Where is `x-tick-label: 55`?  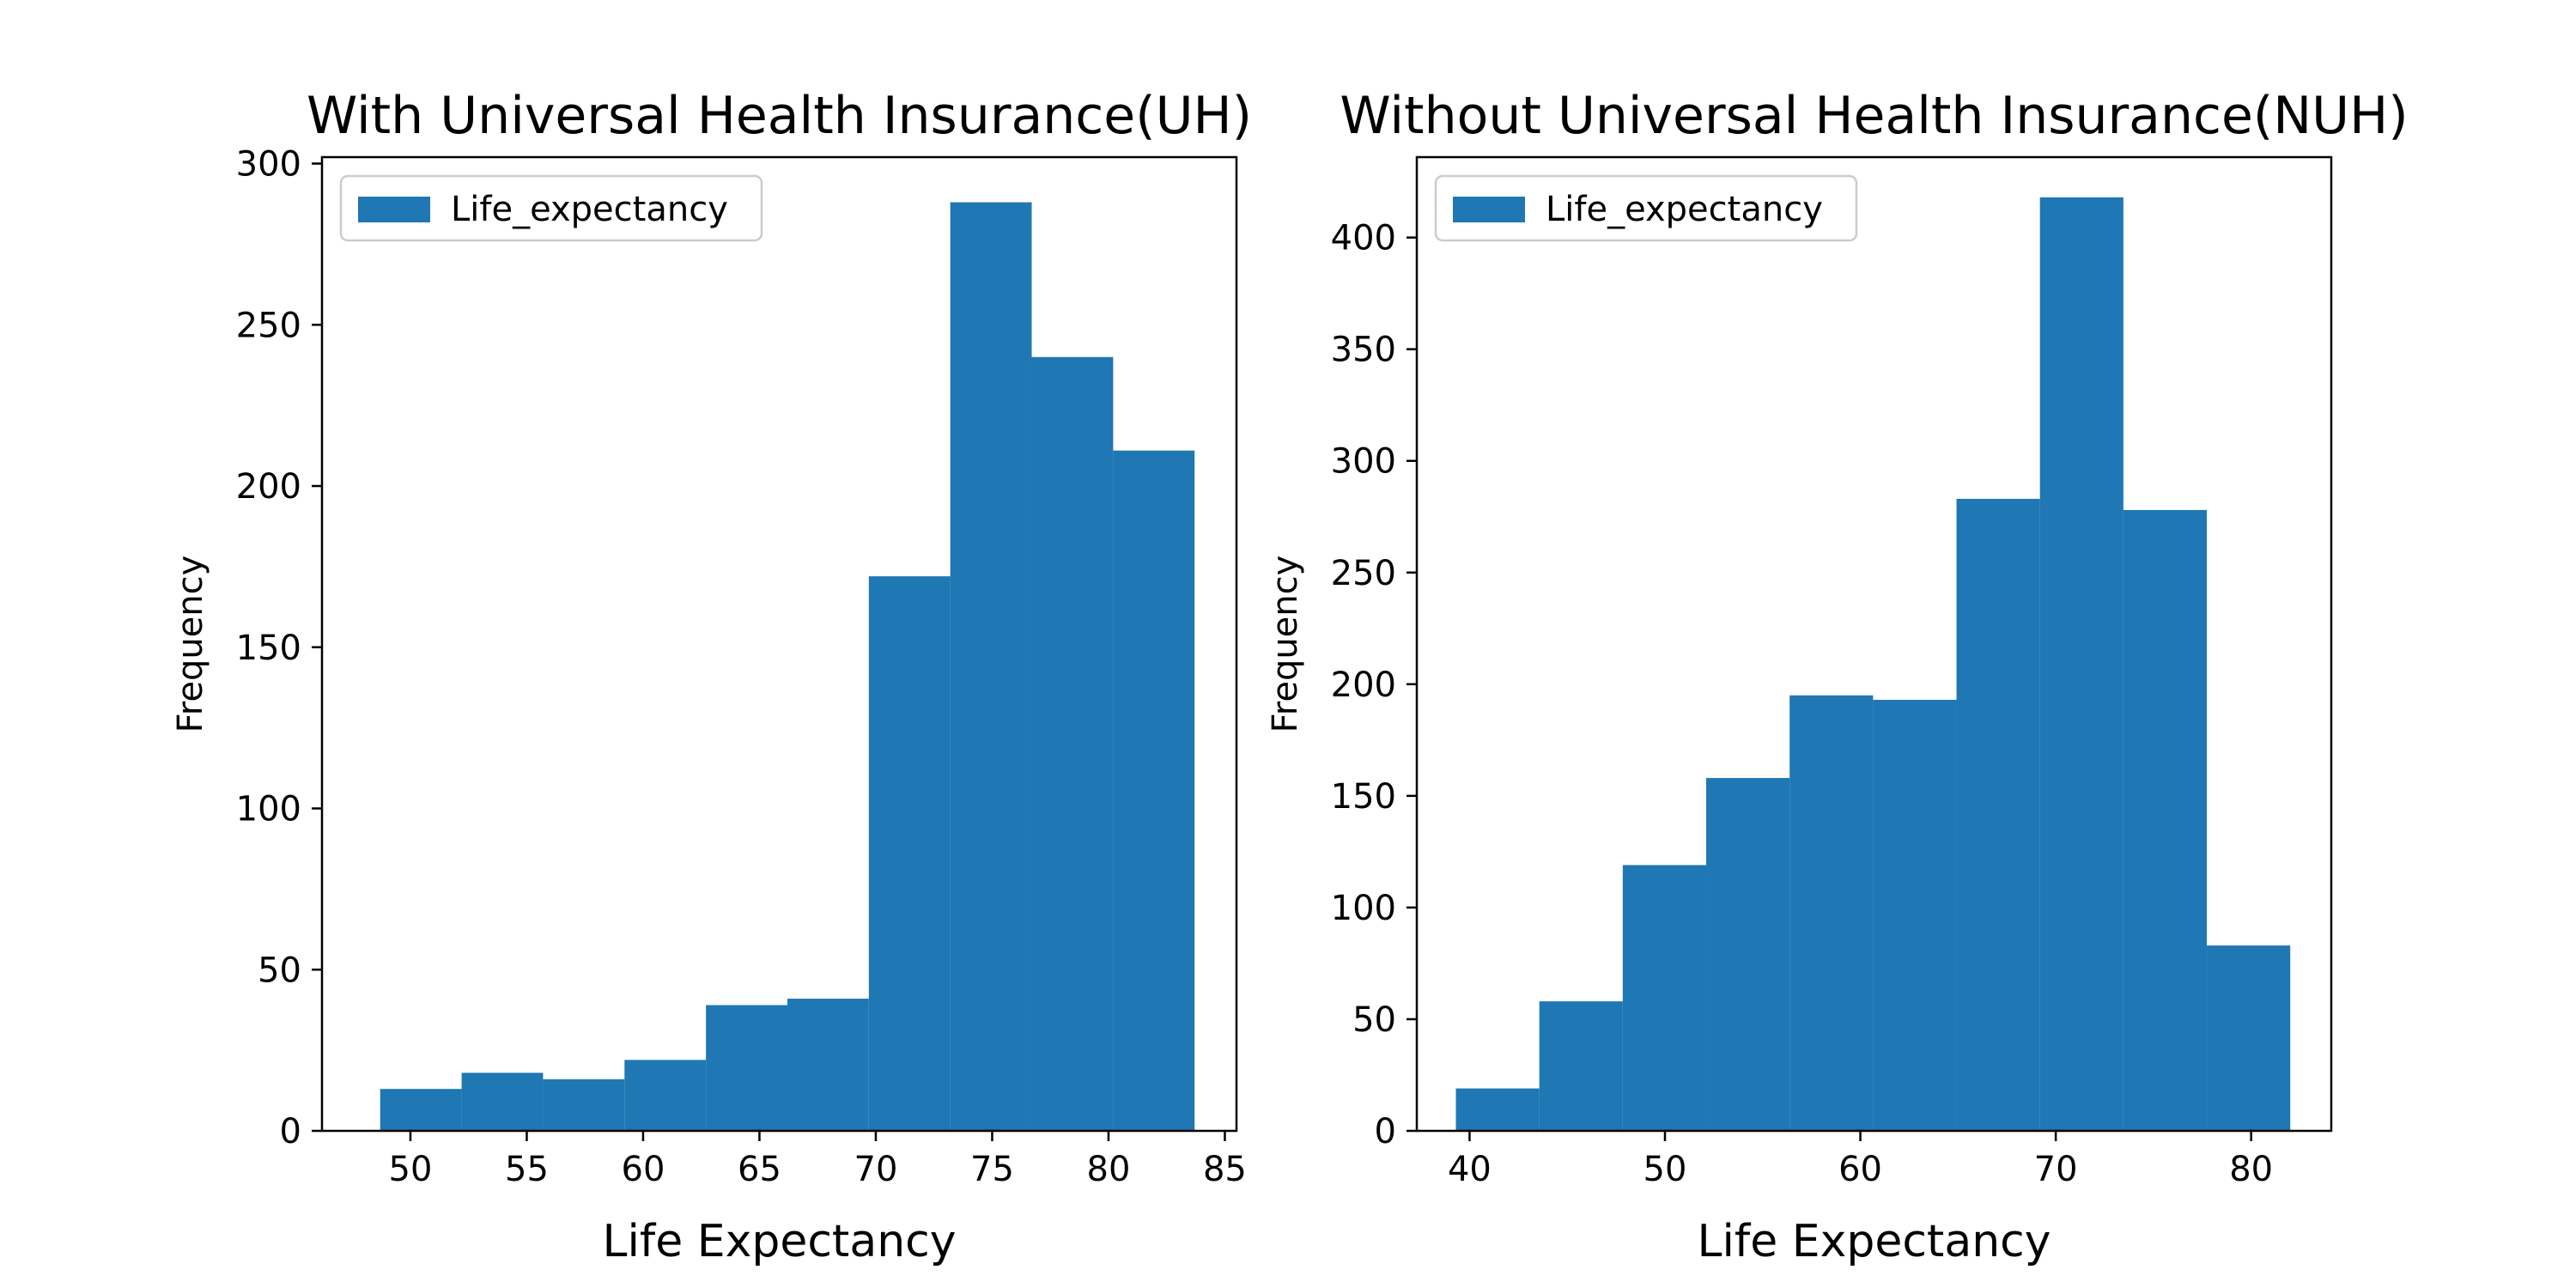
x-tick-label: 55 is located at coordinates (527, 1169).